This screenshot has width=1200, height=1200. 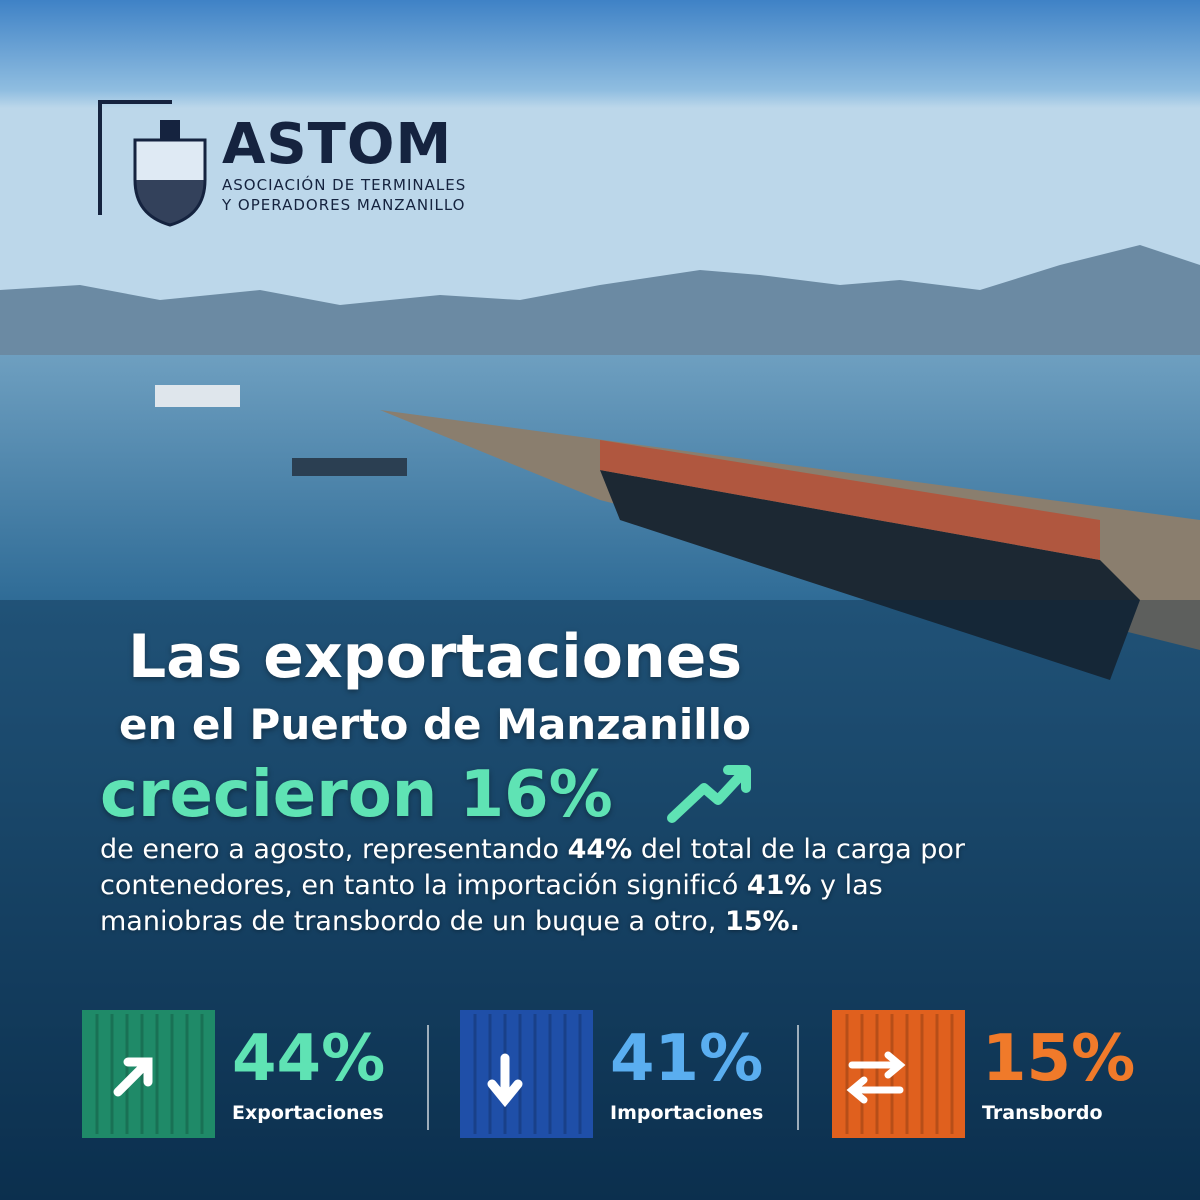 I want to click on mountains, so click(x=600, y=302).